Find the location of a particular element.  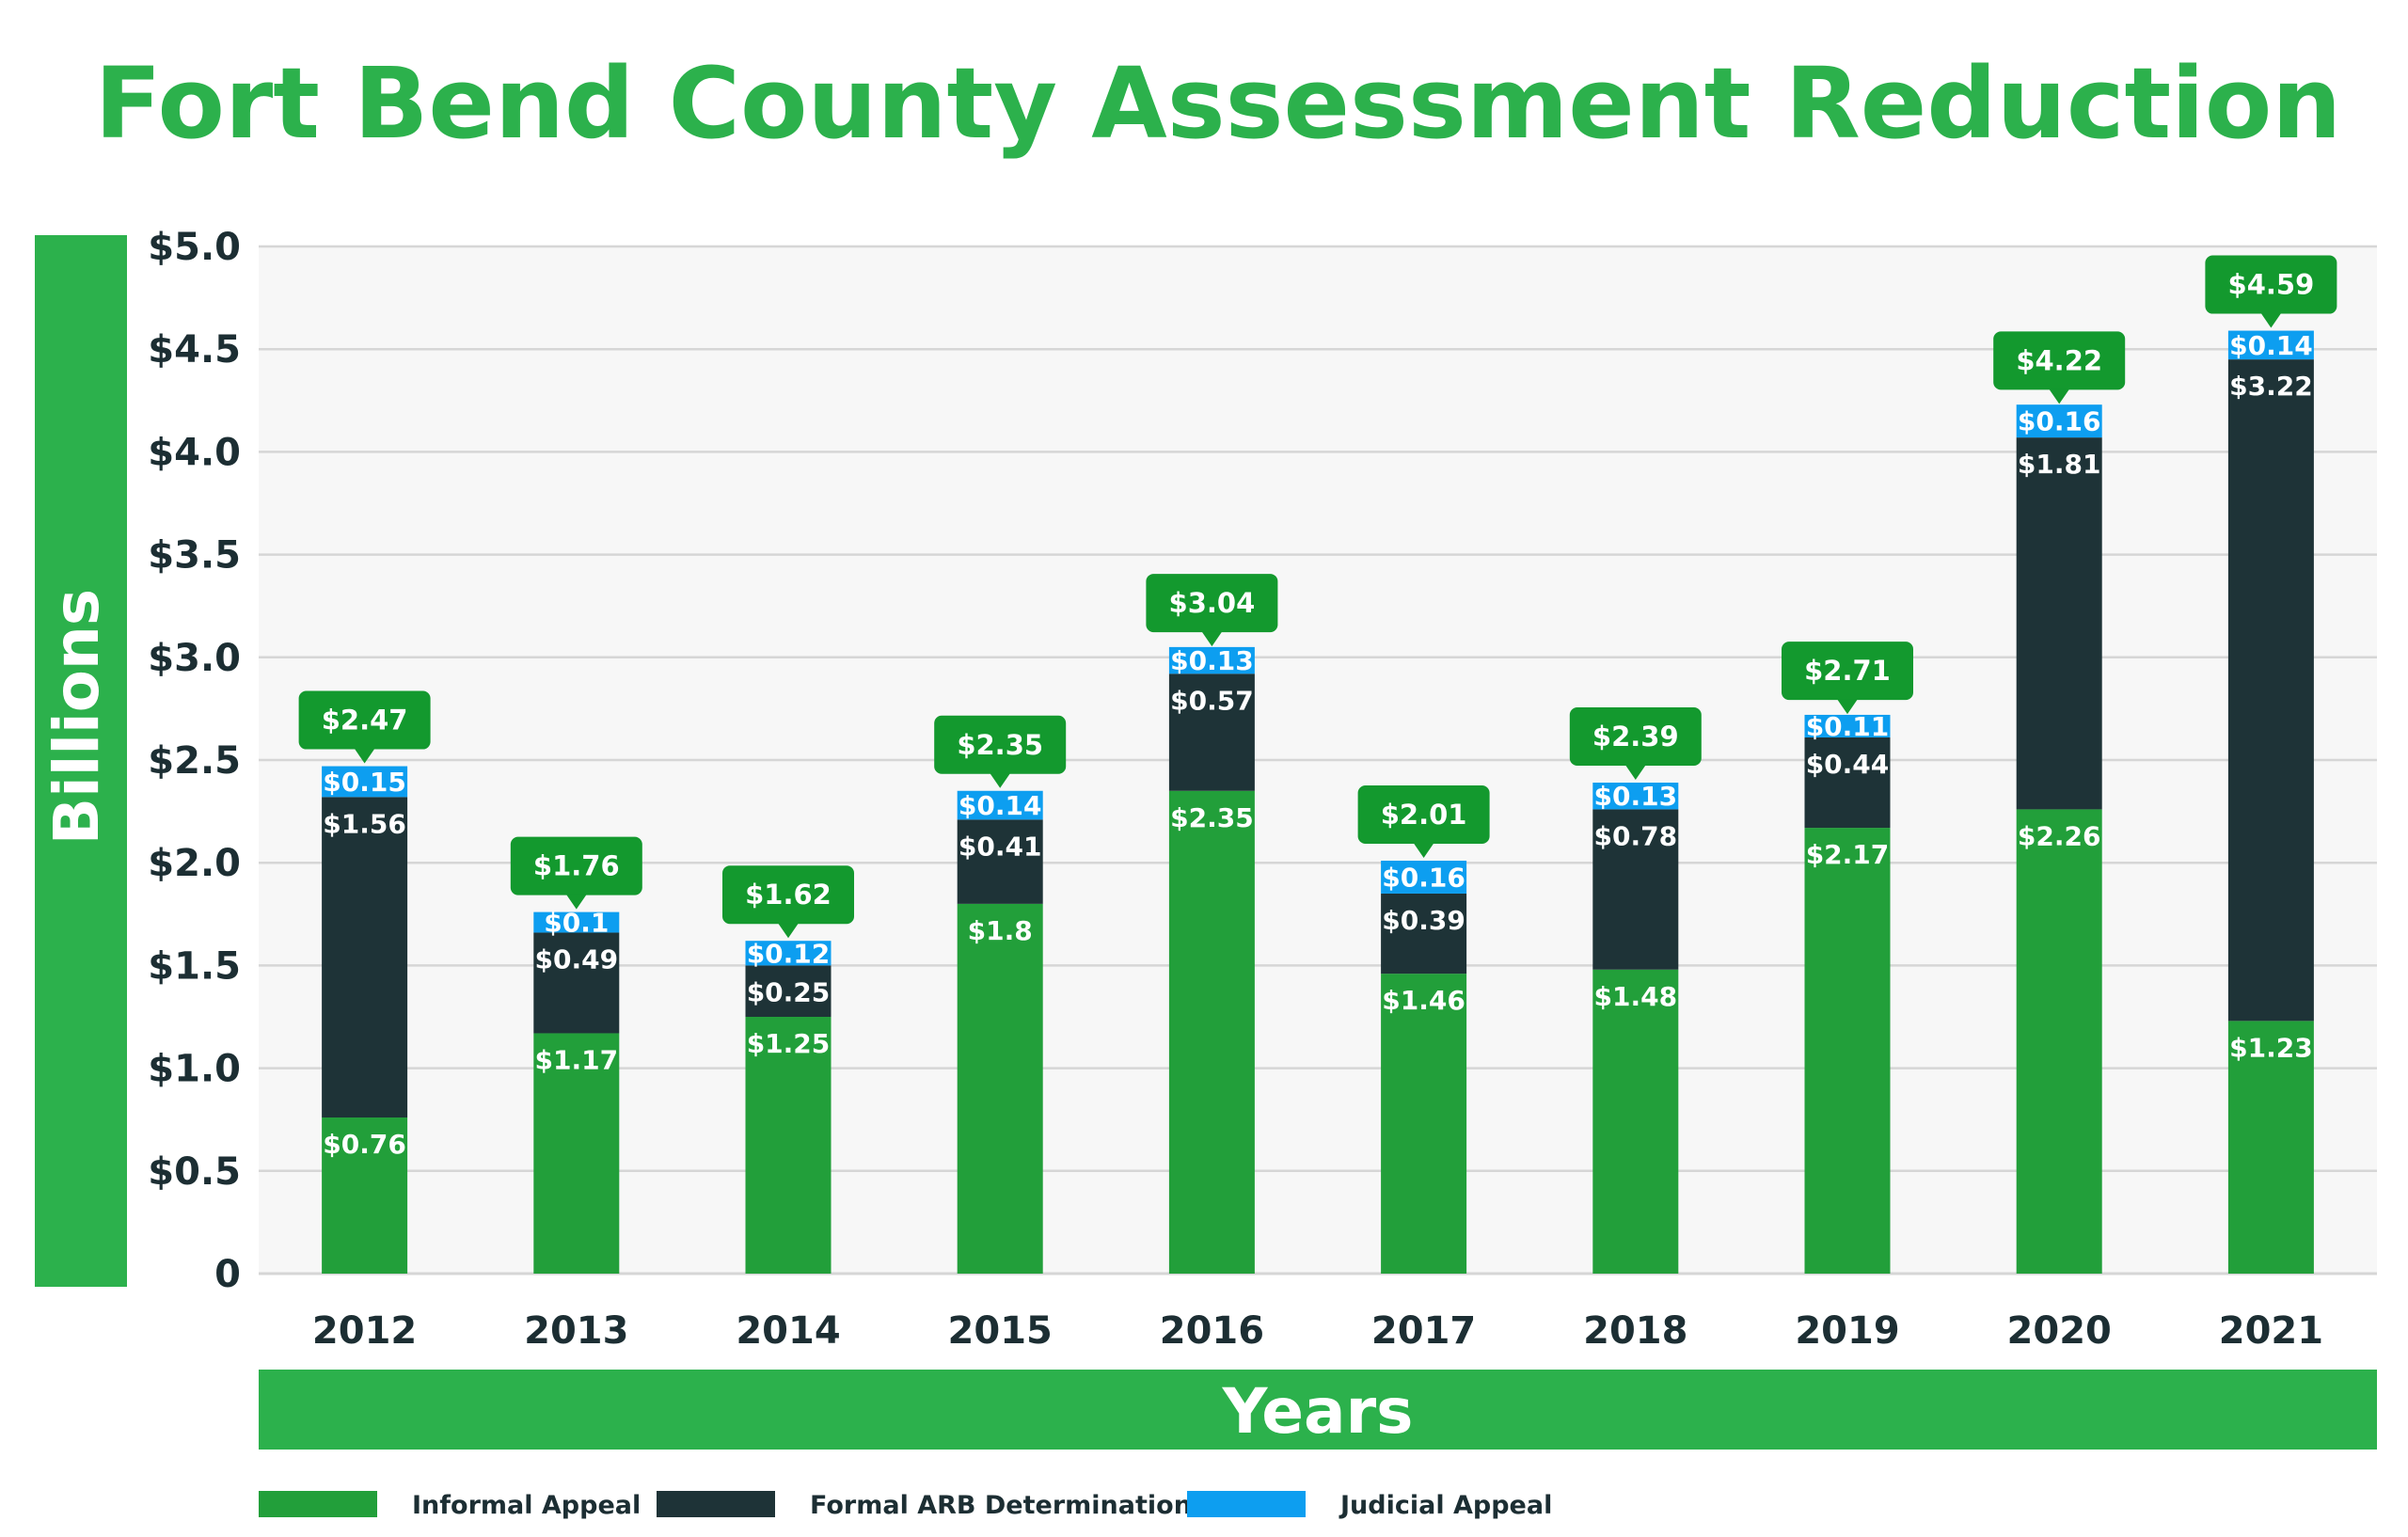

x-tick-label: 2017 is located at coordinates (1424, 1331).